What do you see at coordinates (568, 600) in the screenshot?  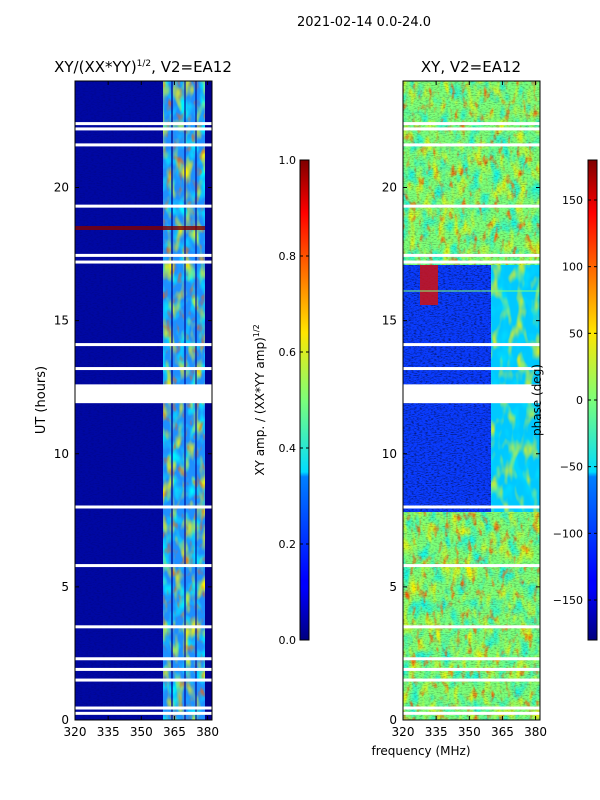 I see `phase-colorbar-tick-label: −150` at bounding box center [568, 600].